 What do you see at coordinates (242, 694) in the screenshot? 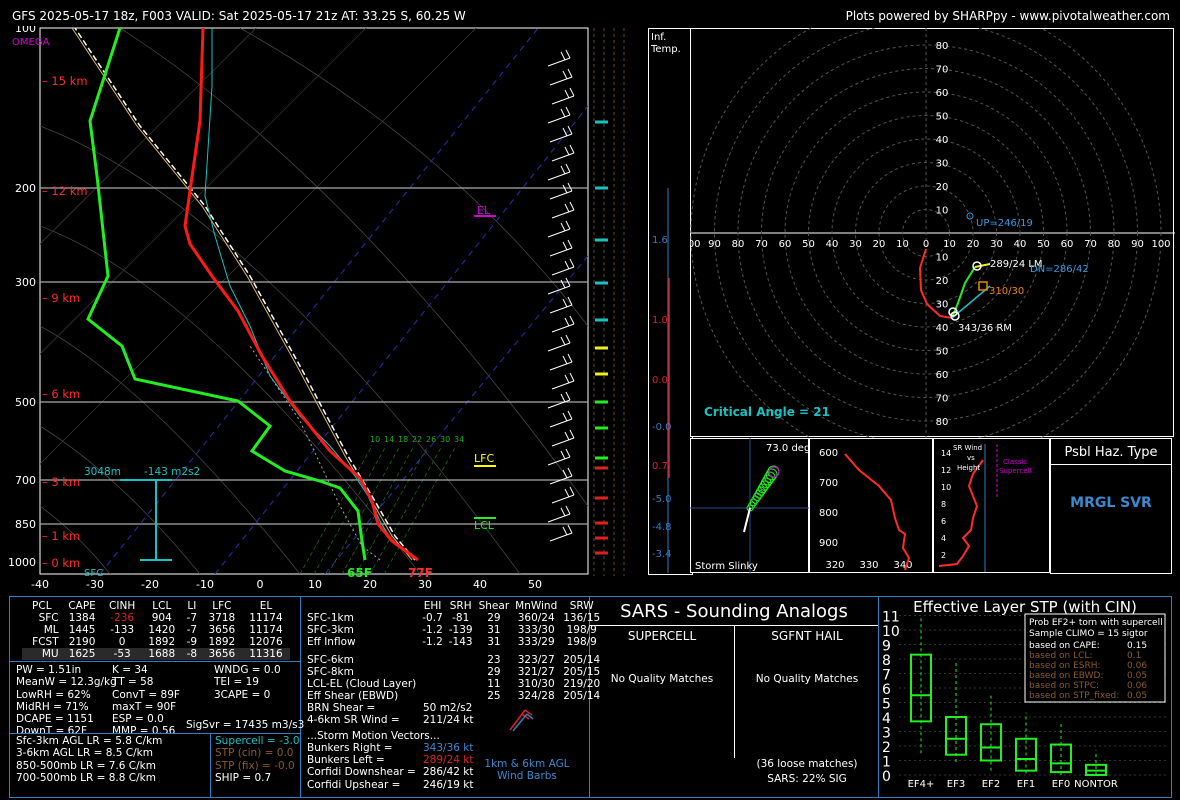
I see `index-value: 3CAPE = 0` at bounding box center [242, 694].